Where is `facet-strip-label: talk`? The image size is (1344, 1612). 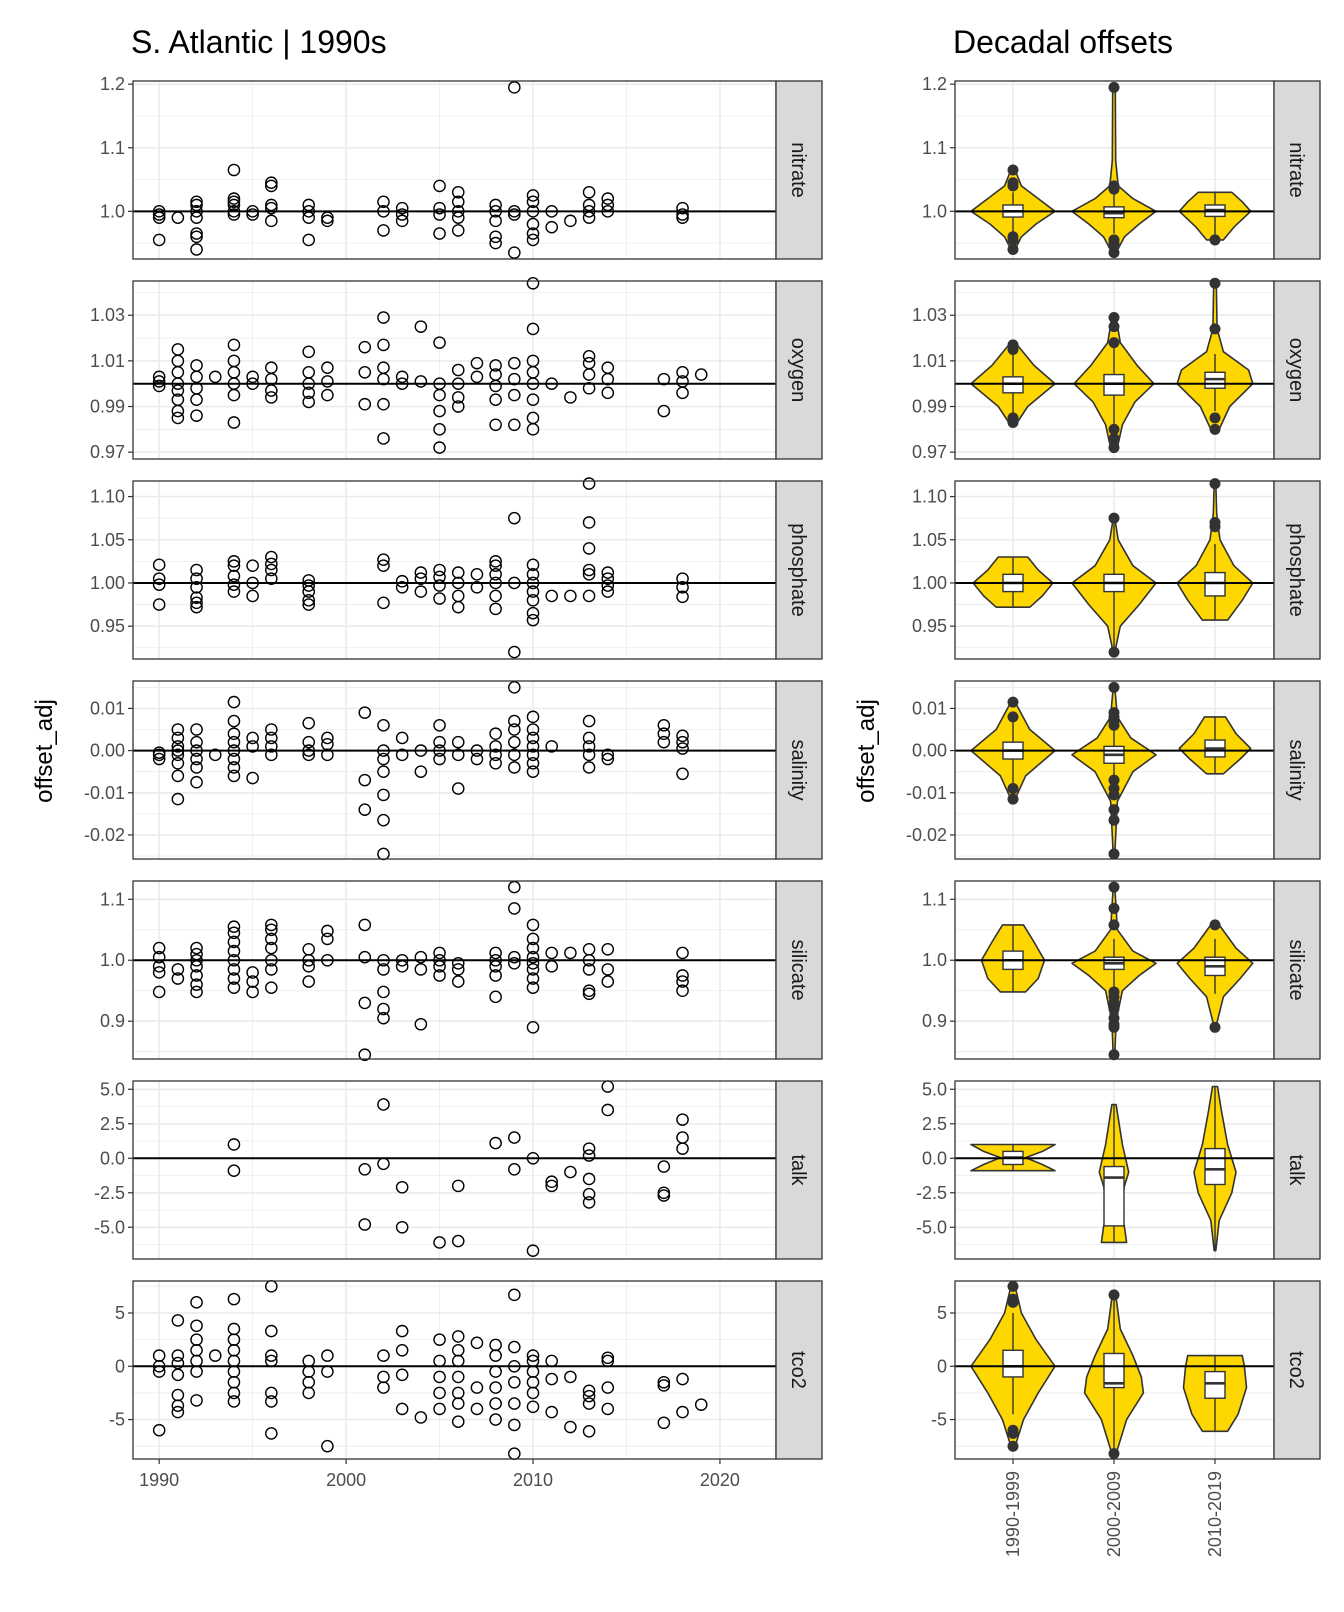
facet-strip-label: talk is located at coordinates (798, 1170).